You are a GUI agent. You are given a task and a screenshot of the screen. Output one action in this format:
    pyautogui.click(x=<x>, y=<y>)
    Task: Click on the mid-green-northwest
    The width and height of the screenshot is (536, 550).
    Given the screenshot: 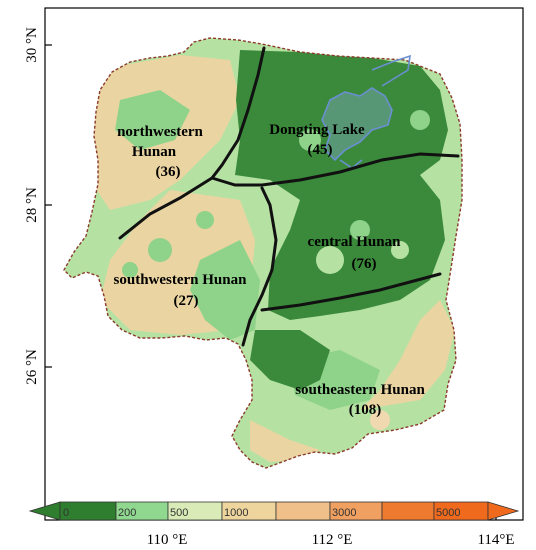 What is the action you would take?
    pyautogui.click(x=152, y=120)
    